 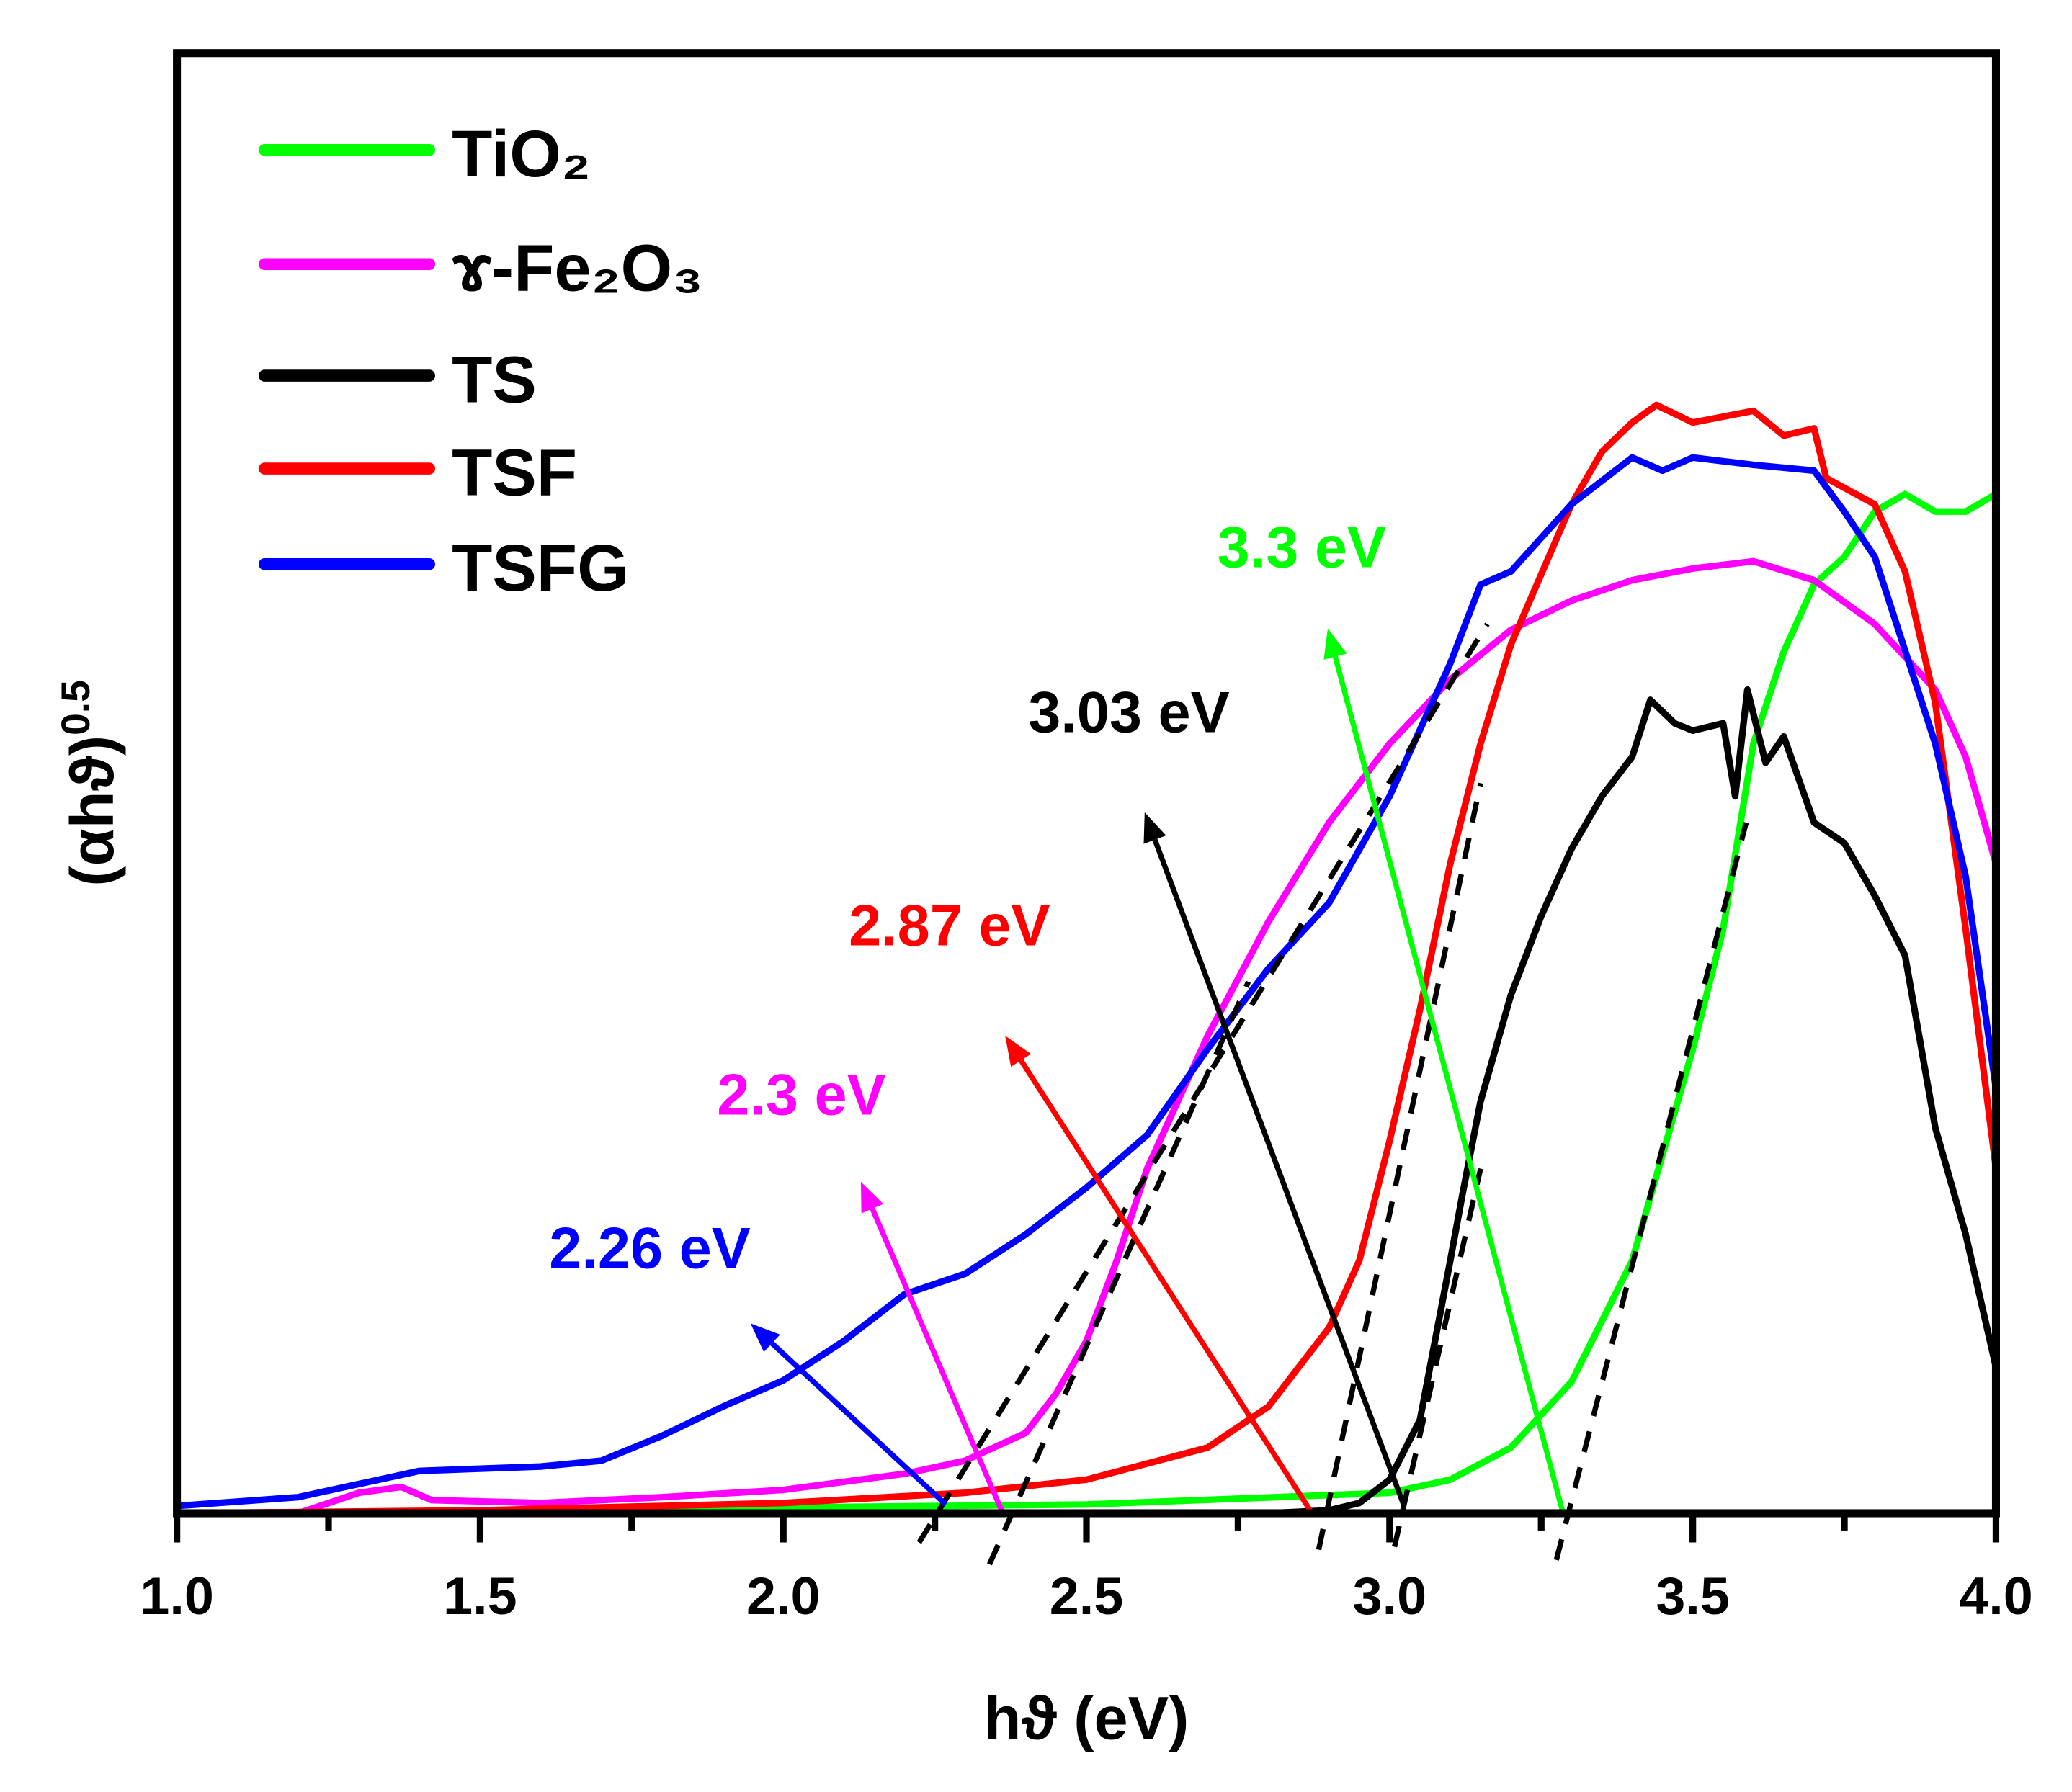 I want to click on x-tick-label: 2.5, so click(x=1086, y=1596).